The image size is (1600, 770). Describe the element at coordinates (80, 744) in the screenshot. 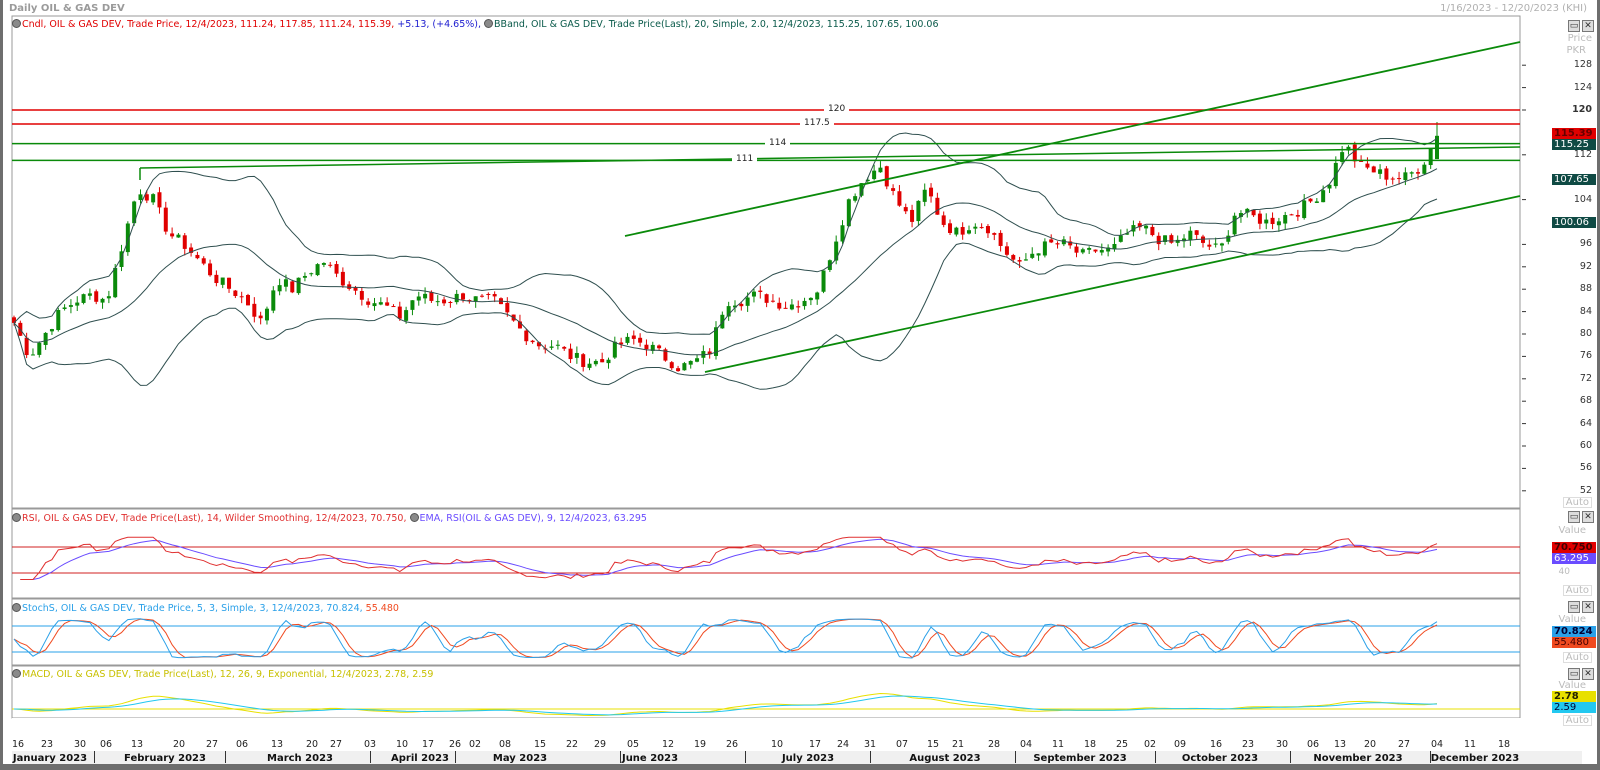

I see `date-tick: 30` at that location.